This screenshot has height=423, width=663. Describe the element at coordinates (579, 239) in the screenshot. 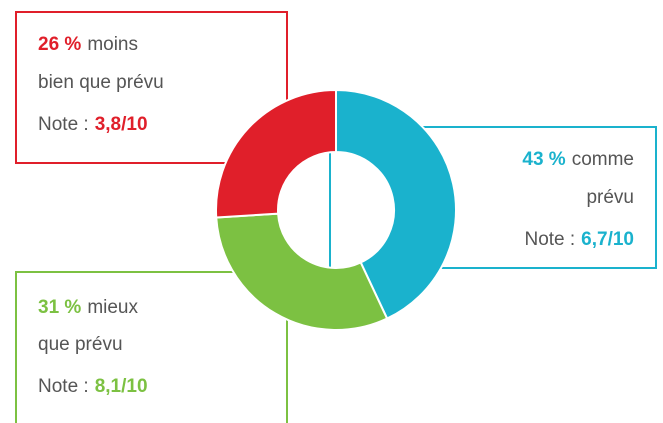

I see `note: Note : 6,7/10` at that location.